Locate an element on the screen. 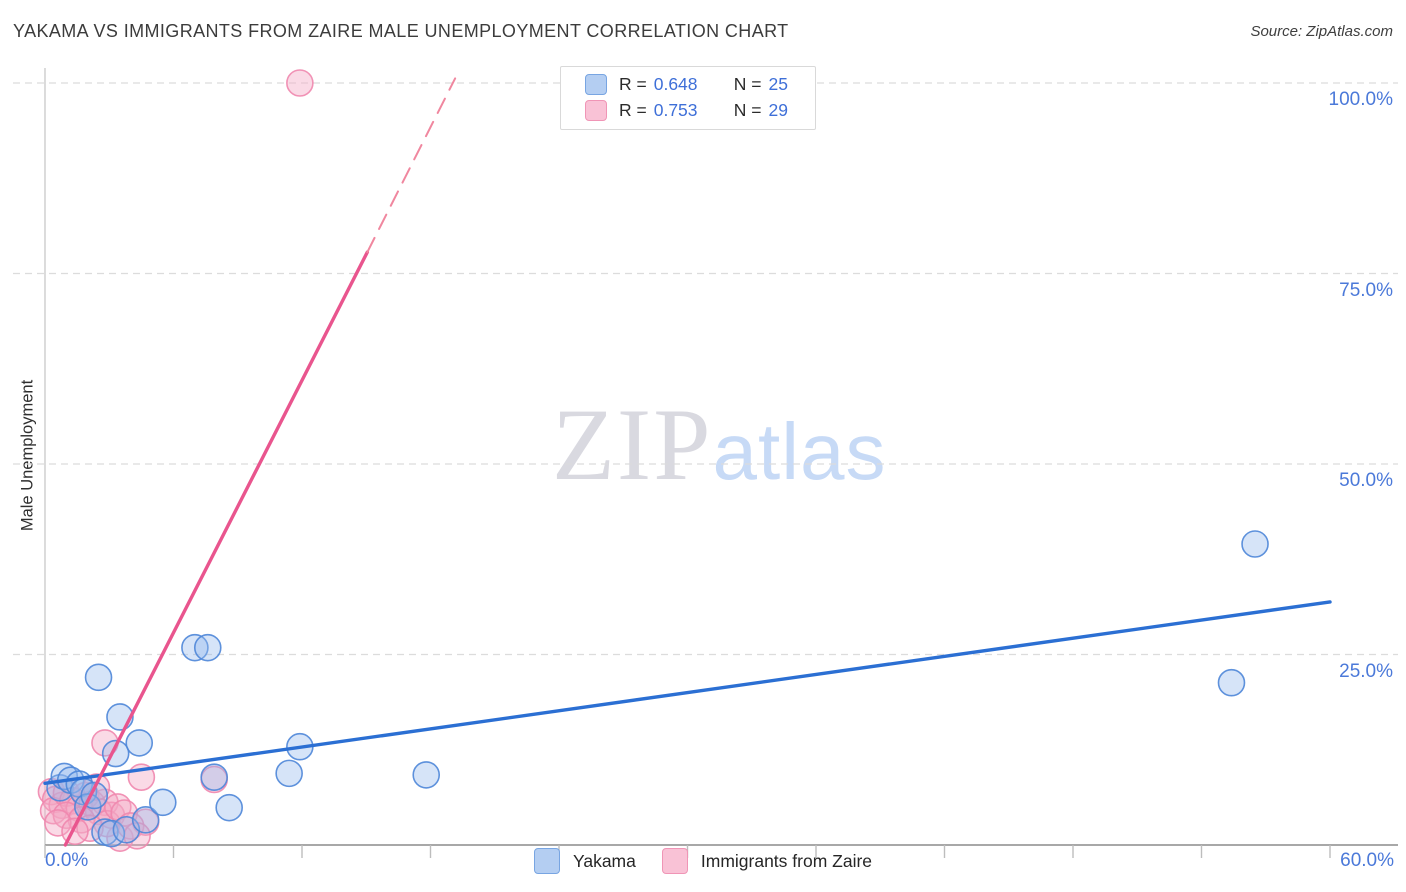 The width and height of the screenshot is (1406, 892). legend-row-yakama: R = 0.648 N = 25 is located at coordinates (694, 84).